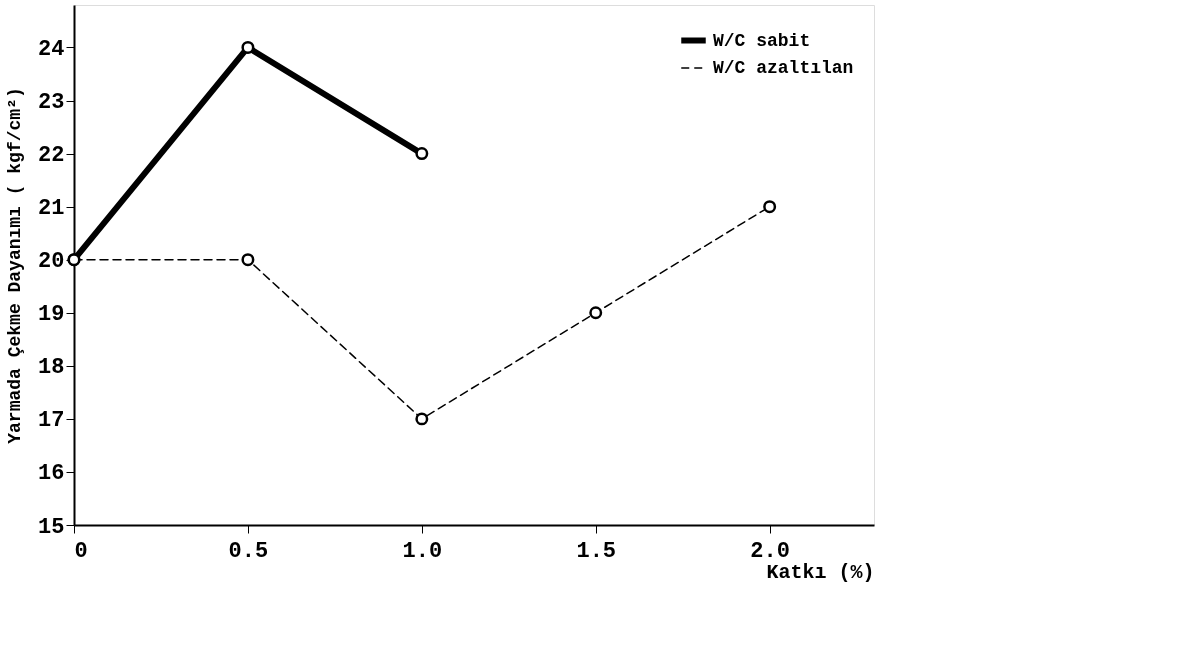 The width and height of the screenshot is (1190, 671). Describe the element at coordinates (51, 103) in the screenshot. I see `y-tick-label: 23` at that location.